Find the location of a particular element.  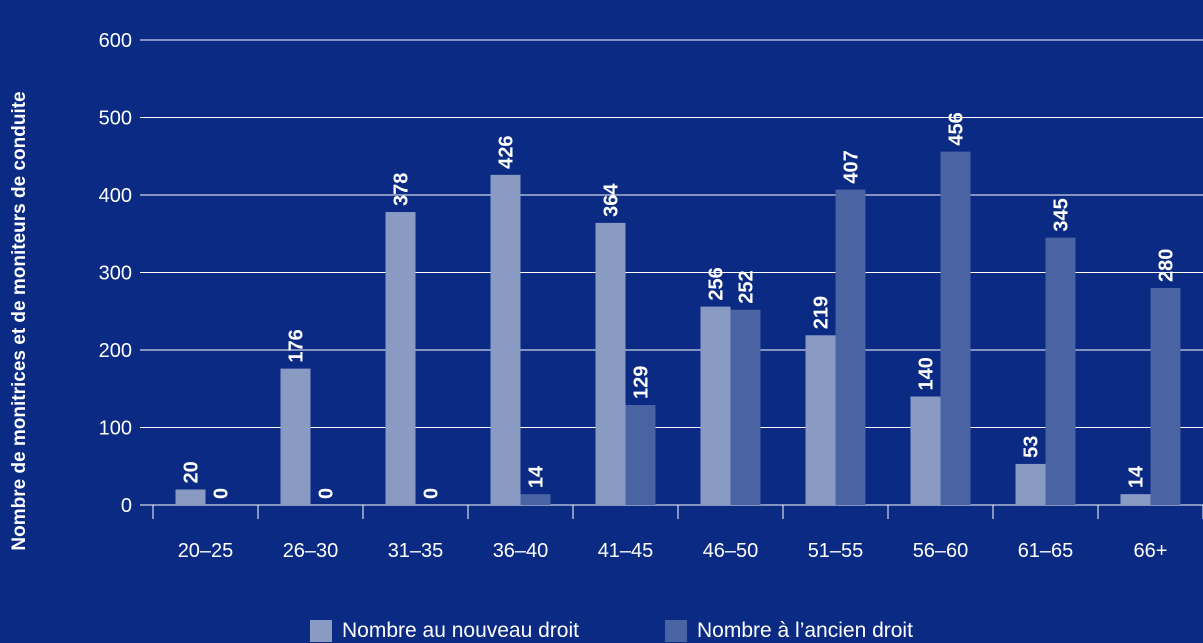

legend-swatch-new is located at coordinates (321, 631).